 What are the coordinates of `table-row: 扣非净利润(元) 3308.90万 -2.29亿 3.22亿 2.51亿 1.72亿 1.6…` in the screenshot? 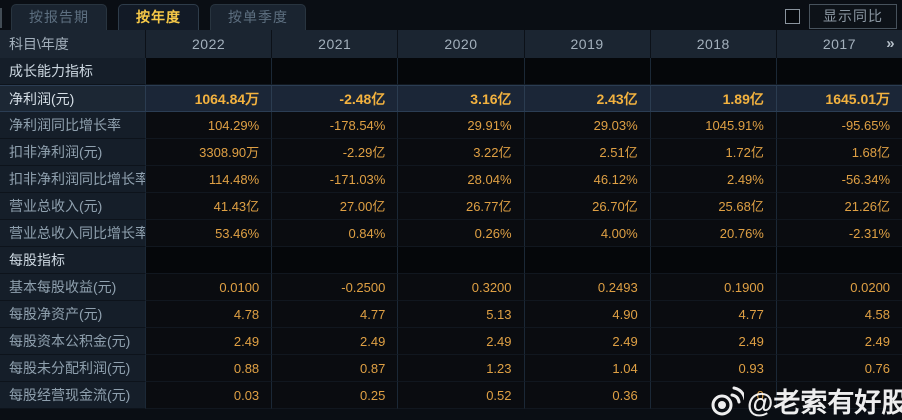 It's located at (451, 152).